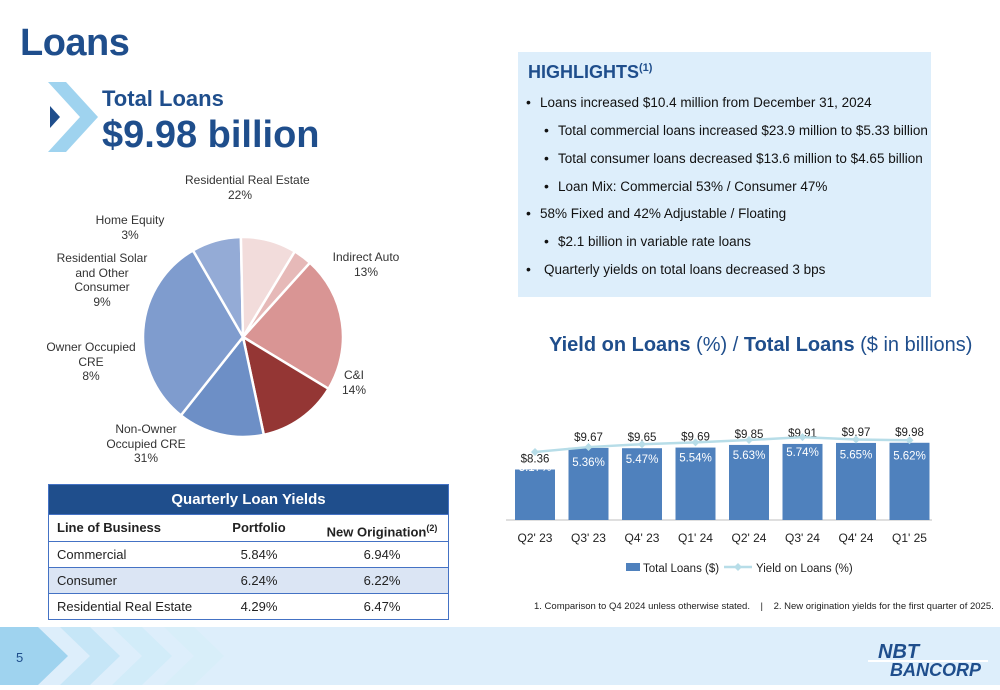  Describe the element at coordinates (749, 538) in the screenshot. I see `x-tick-label: Q2' 24` at that location.